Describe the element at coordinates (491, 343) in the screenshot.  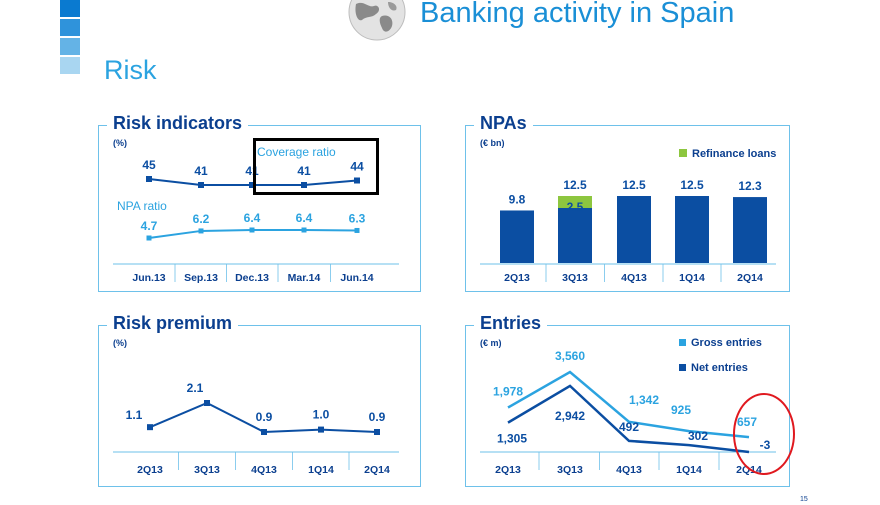
I see `entries-unit: (€ m)` at that location.